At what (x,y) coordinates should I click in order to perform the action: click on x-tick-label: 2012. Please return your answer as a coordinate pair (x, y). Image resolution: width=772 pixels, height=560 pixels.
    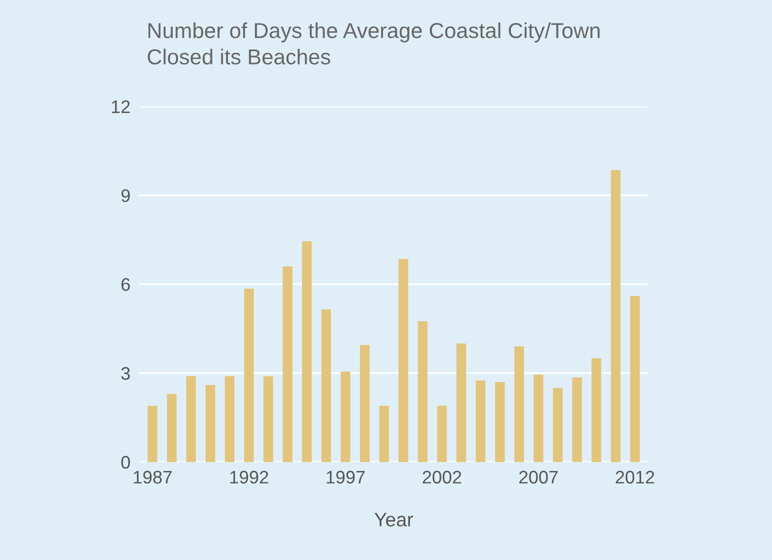
    Looking at the image, I should click on (635, 477).